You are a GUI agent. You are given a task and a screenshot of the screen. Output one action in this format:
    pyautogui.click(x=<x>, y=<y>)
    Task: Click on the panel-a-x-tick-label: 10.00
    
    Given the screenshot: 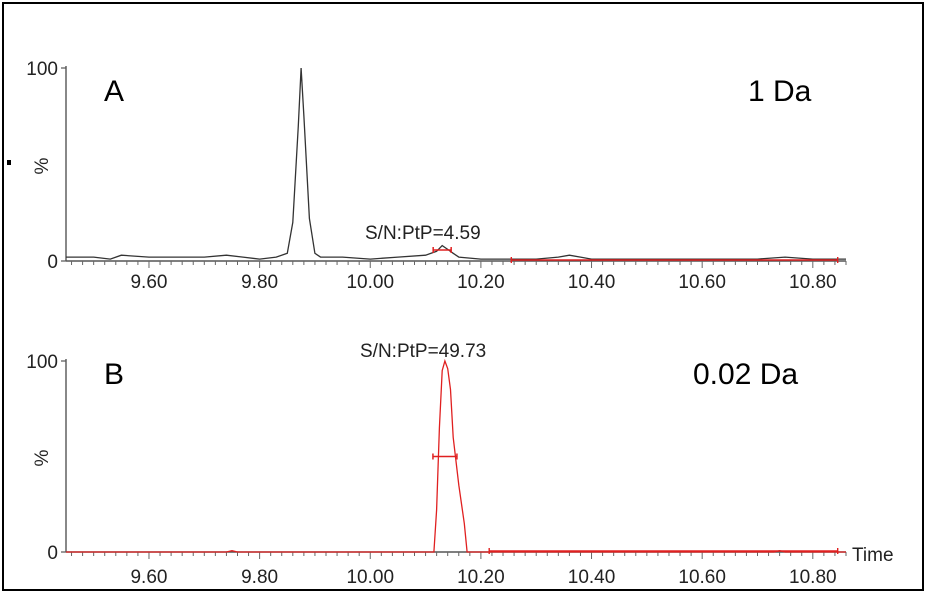 What is the action you would take?
    pyautogui.click(x=370, y=282)
    